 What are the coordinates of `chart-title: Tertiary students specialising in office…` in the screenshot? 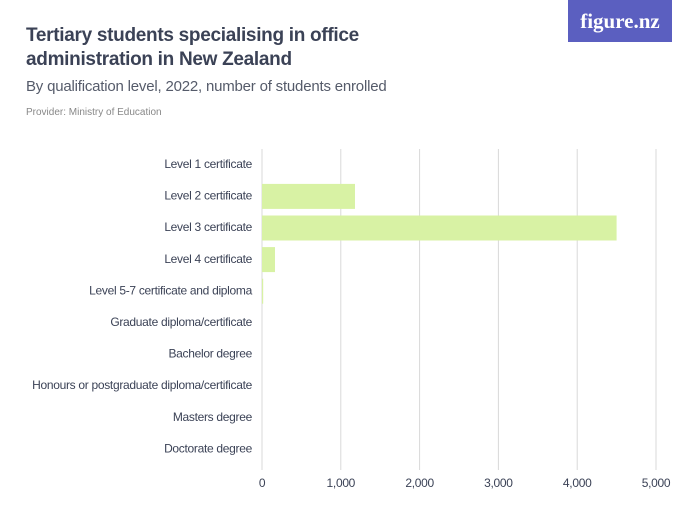 It's located at (192, 47).